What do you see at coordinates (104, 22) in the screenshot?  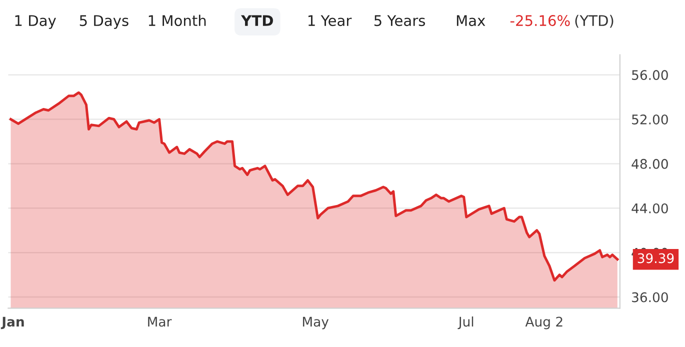 I see `text: 5 Days` at bounding box center [104, 22].